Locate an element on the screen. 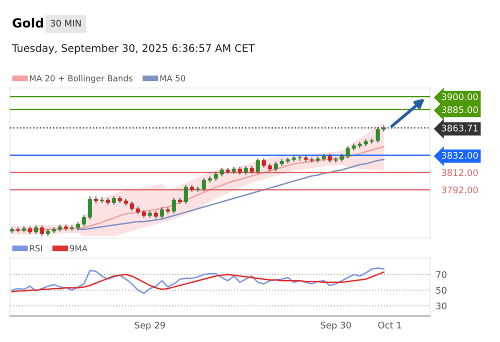 This screenshot has width=500, height=342. legend-label: RSI is located at coordinates (36, 248).